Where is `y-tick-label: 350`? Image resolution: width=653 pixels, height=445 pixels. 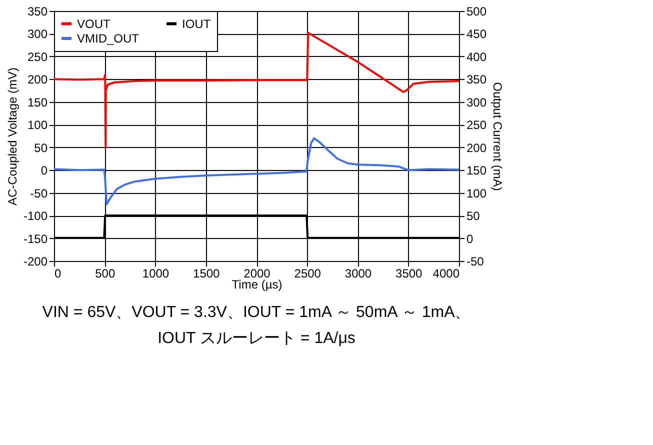 y-tick-label: 350 is located at coordinates (37, 11).